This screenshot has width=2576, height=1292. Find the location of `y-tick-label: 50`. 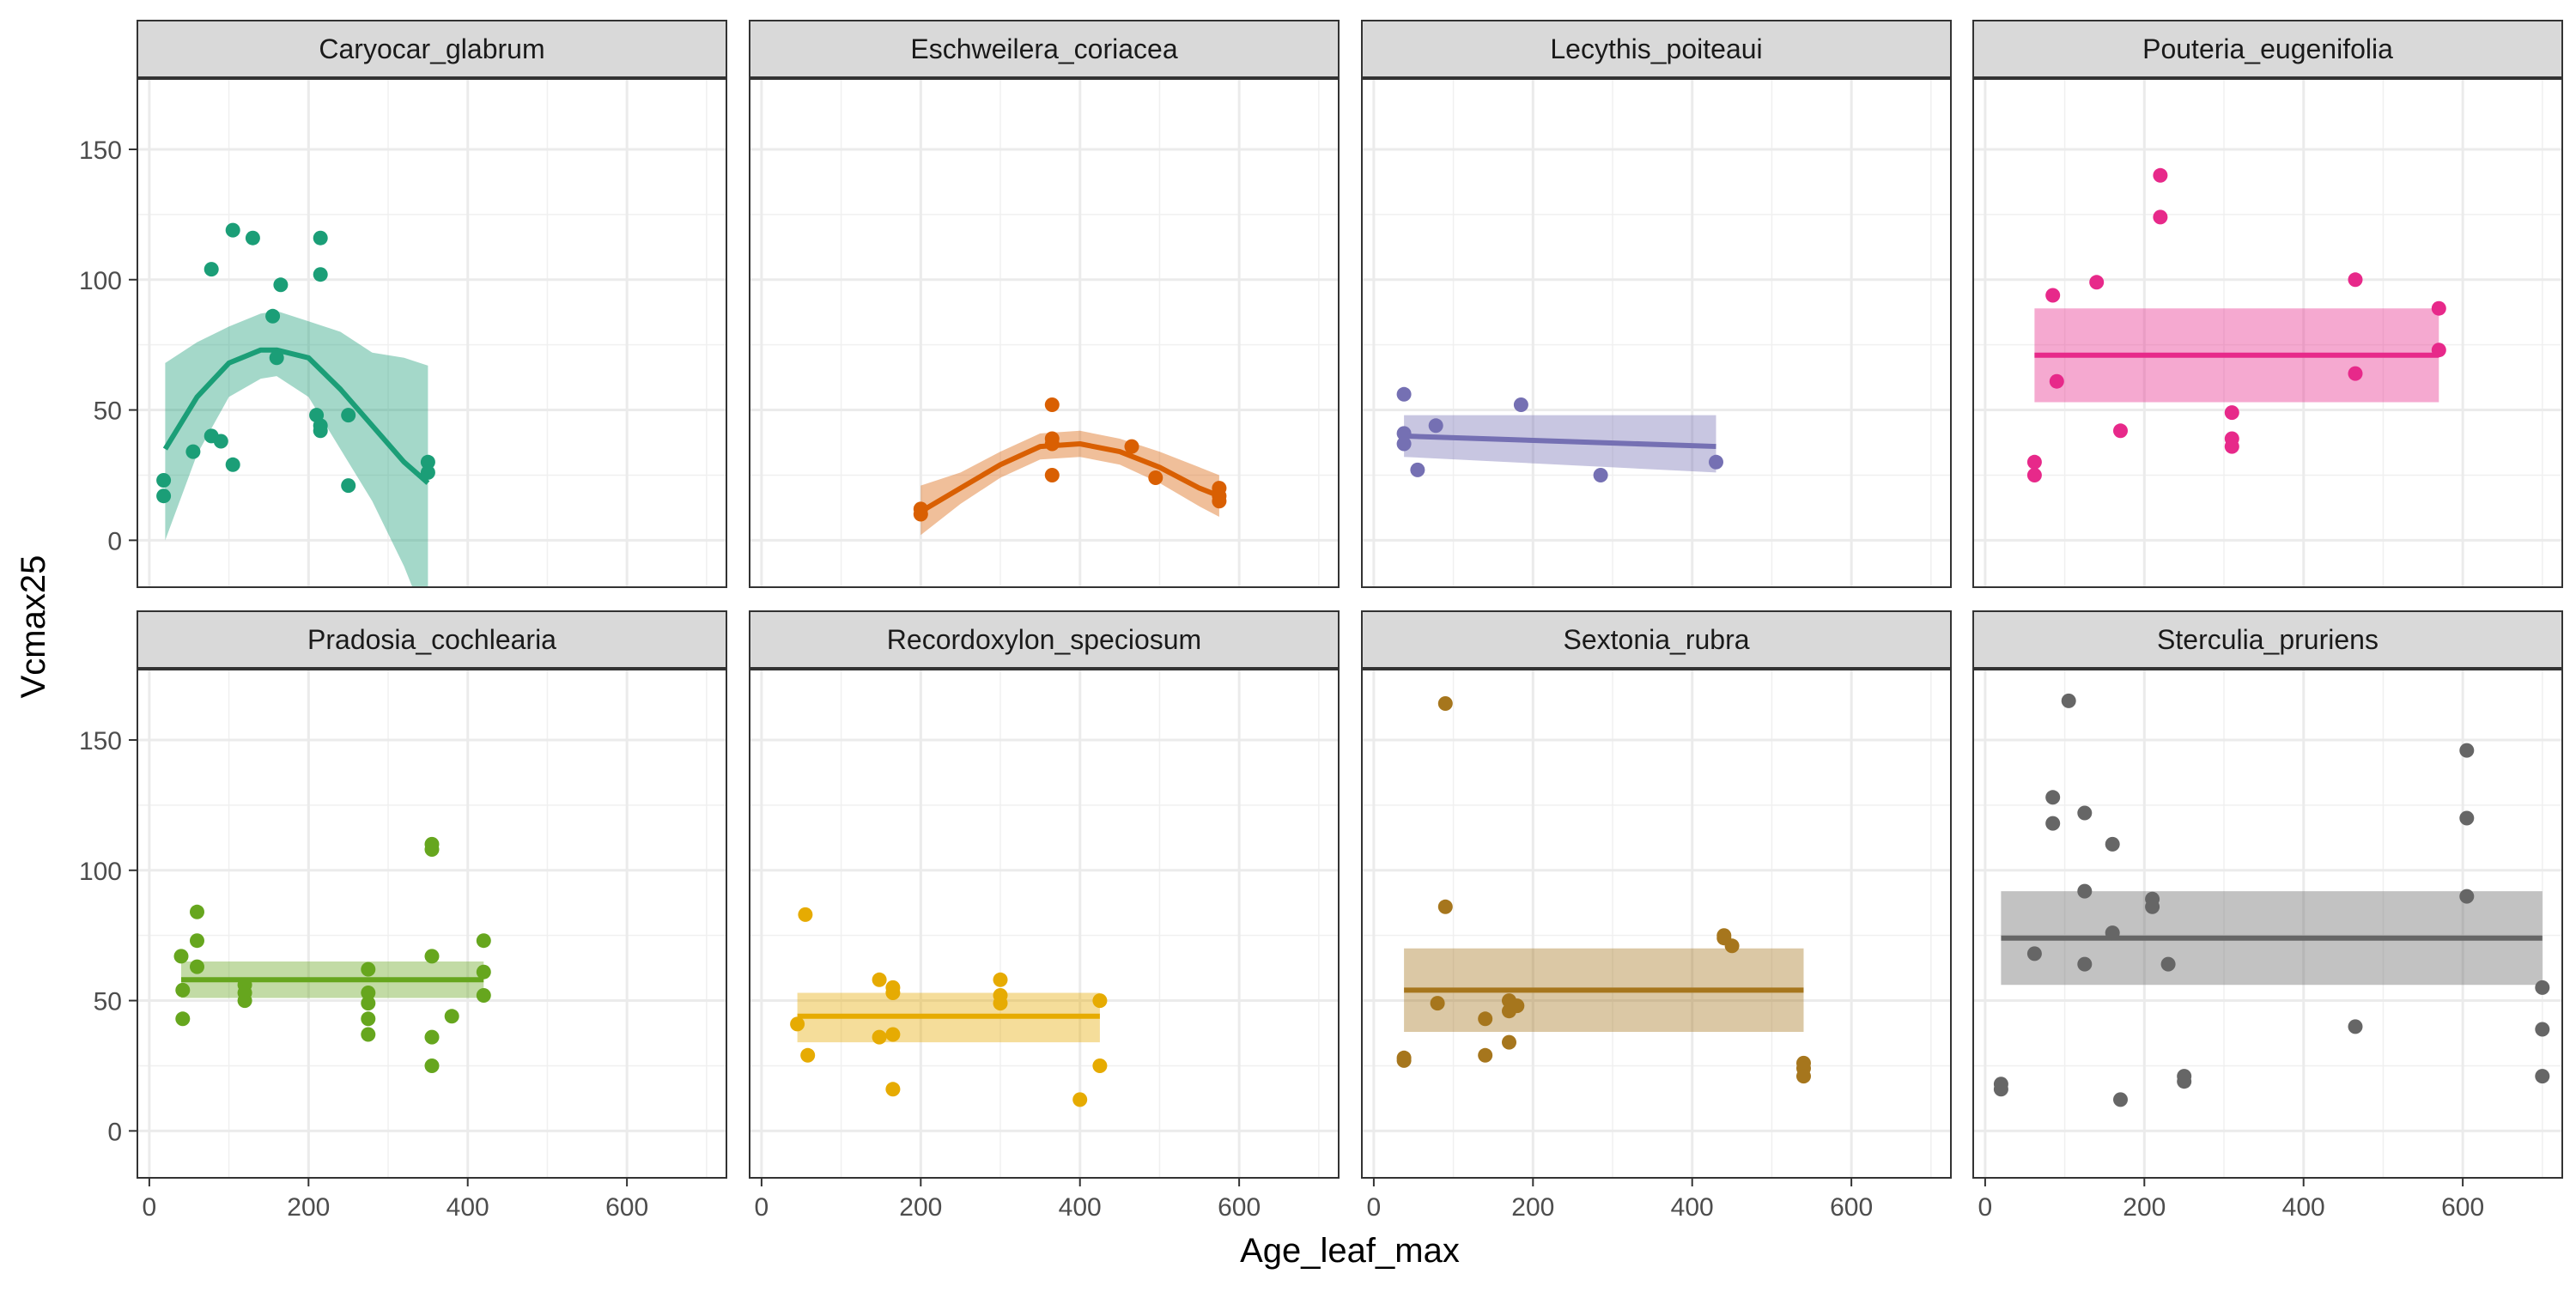

y-tick-label: 50 is located at coordinates (108, 411).